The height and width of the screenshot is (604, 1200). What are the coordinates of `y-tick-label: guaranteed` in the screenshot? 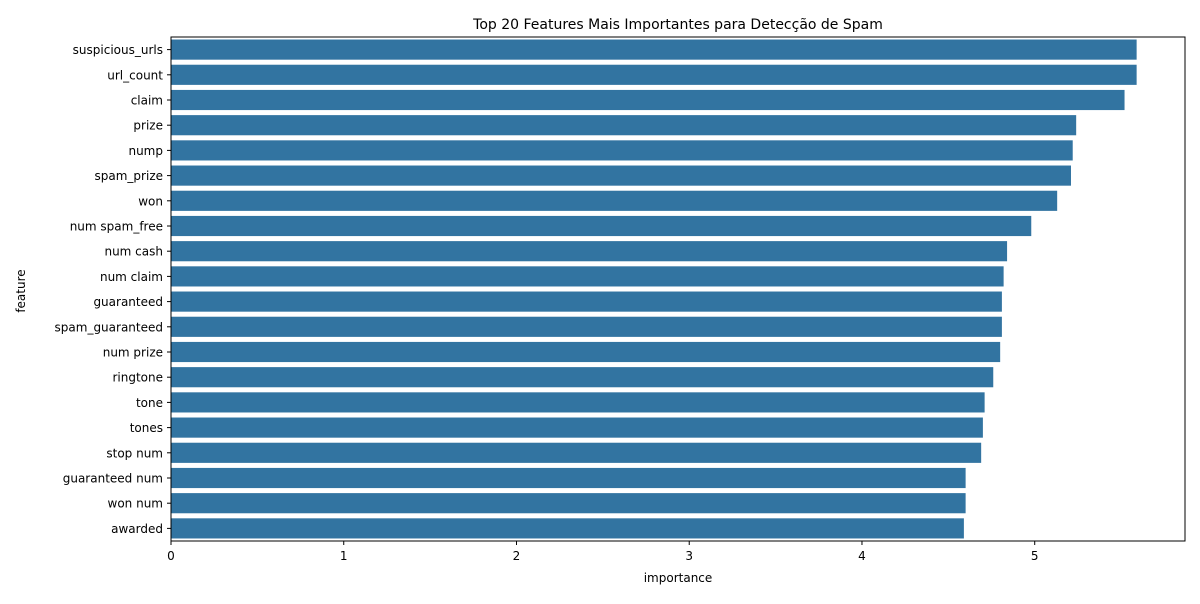 It's located at (128, 302).